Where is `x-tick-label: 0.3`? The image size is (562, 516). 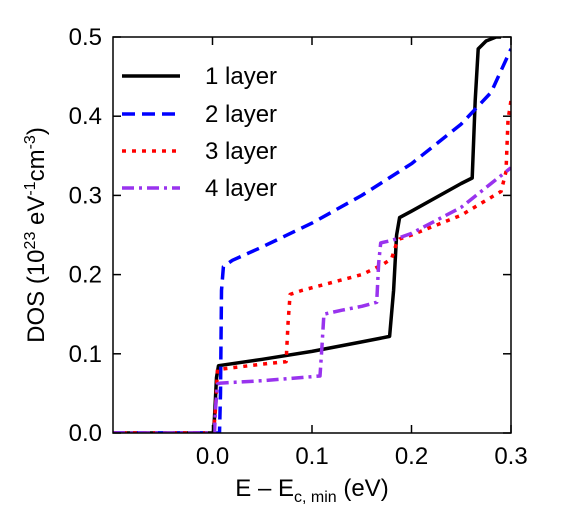 x-tick-label: 0.3 is located at coordinates (510, 456).